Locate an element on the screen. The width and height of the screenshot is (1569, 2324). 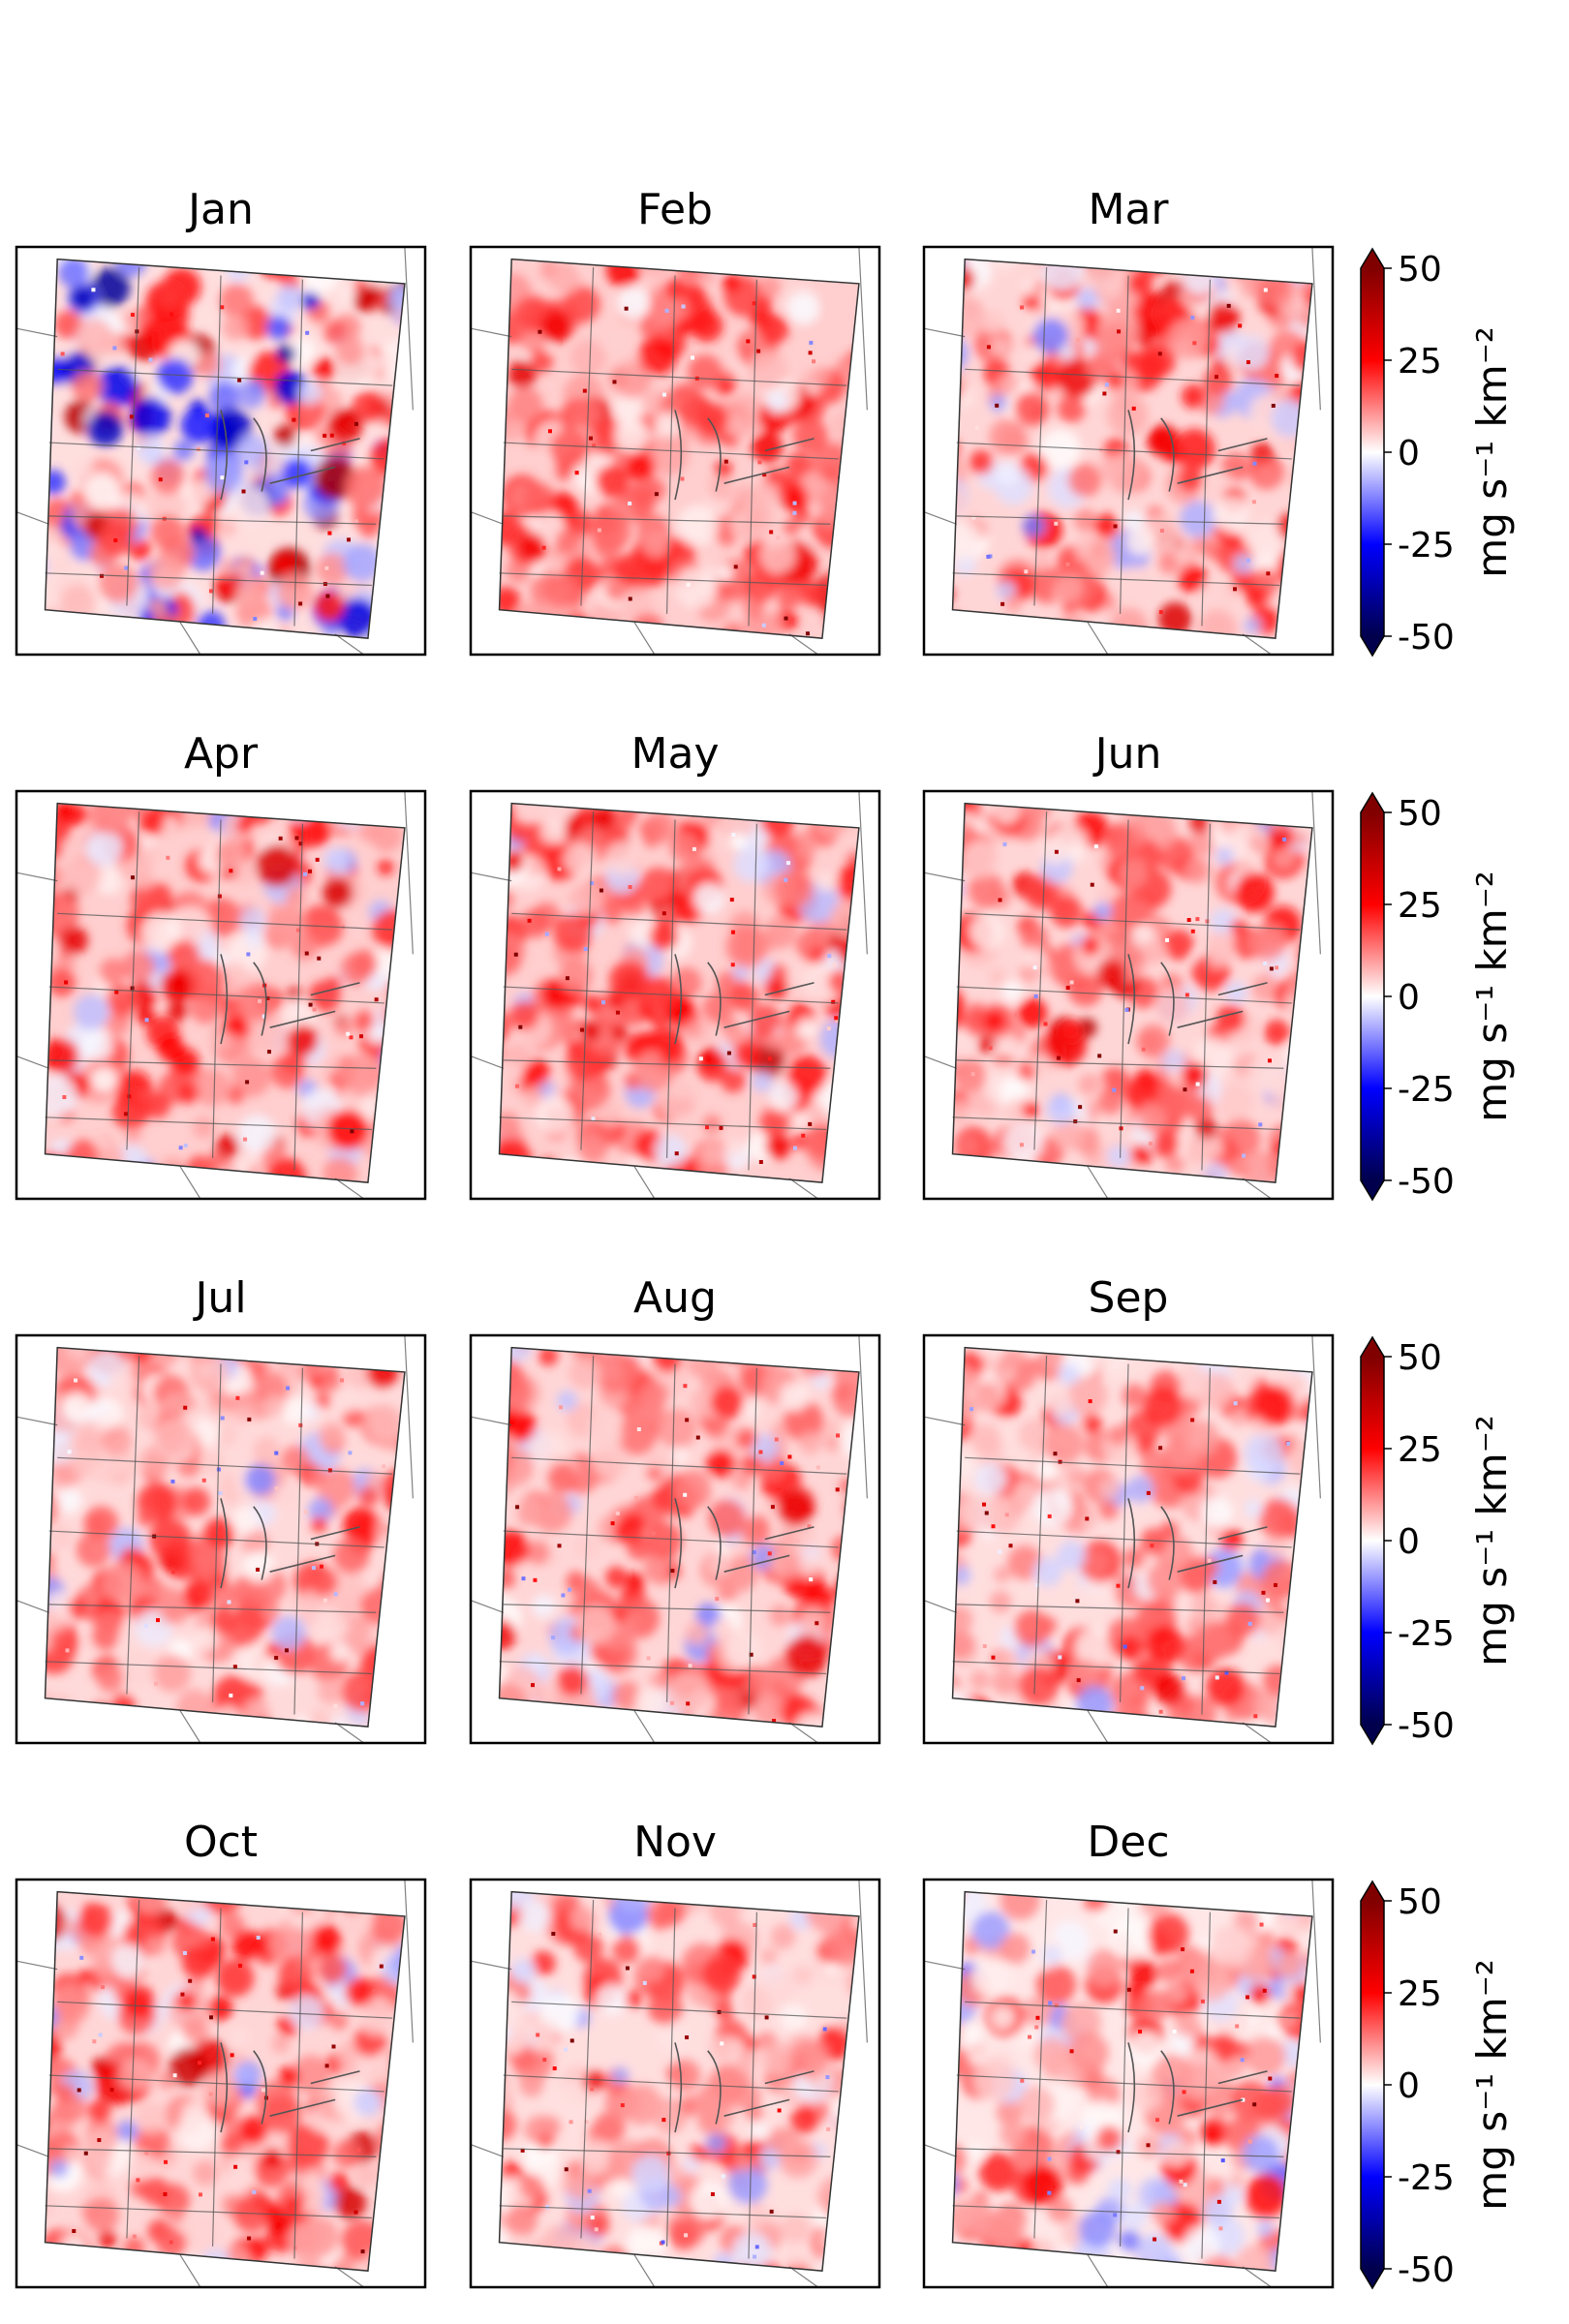
map-panel-jan: Jan is located at coordinates (221, 421).